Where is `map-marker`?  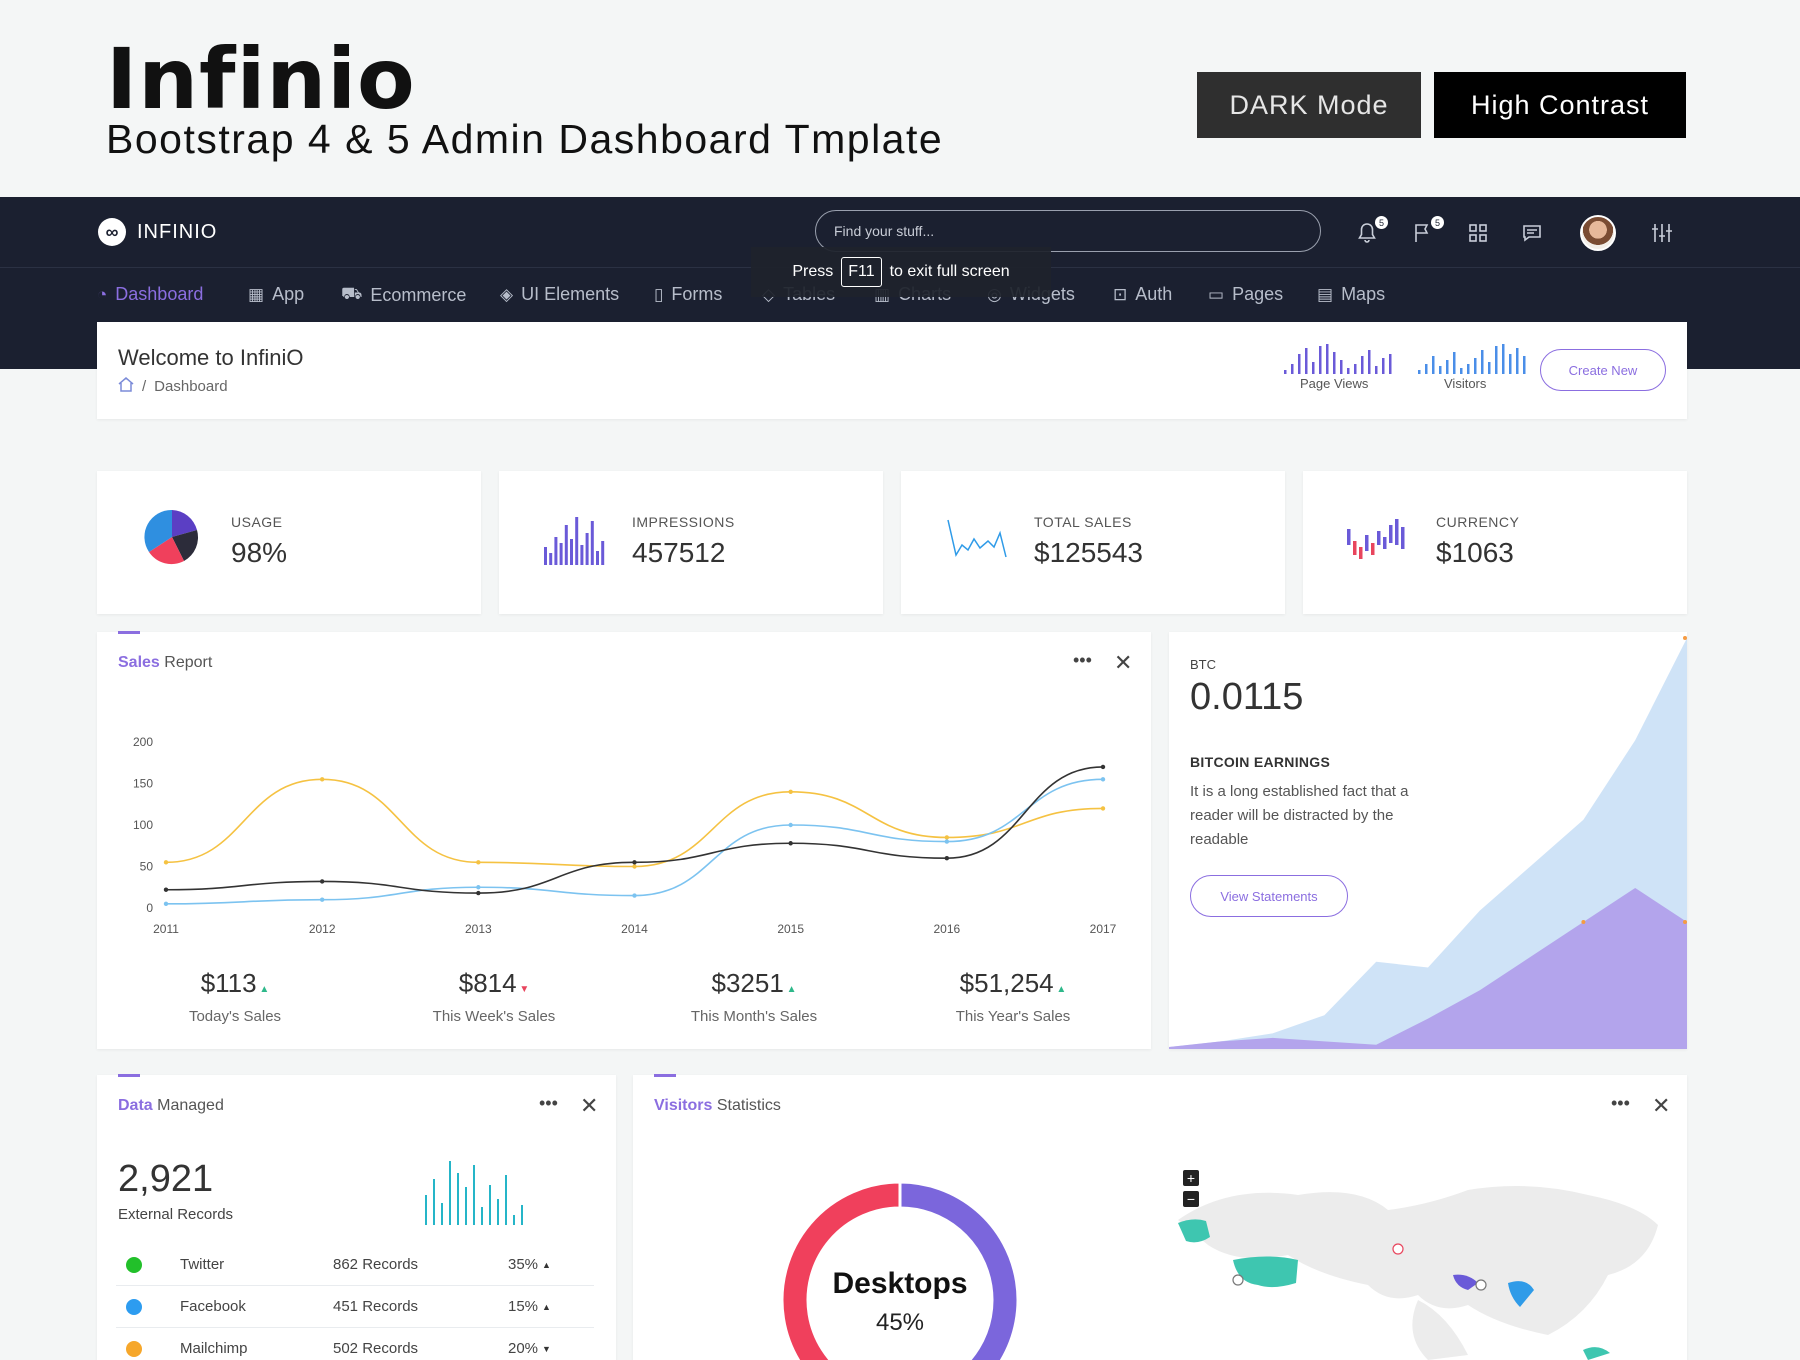
map-marker is located at coordinates (1481, 1285).